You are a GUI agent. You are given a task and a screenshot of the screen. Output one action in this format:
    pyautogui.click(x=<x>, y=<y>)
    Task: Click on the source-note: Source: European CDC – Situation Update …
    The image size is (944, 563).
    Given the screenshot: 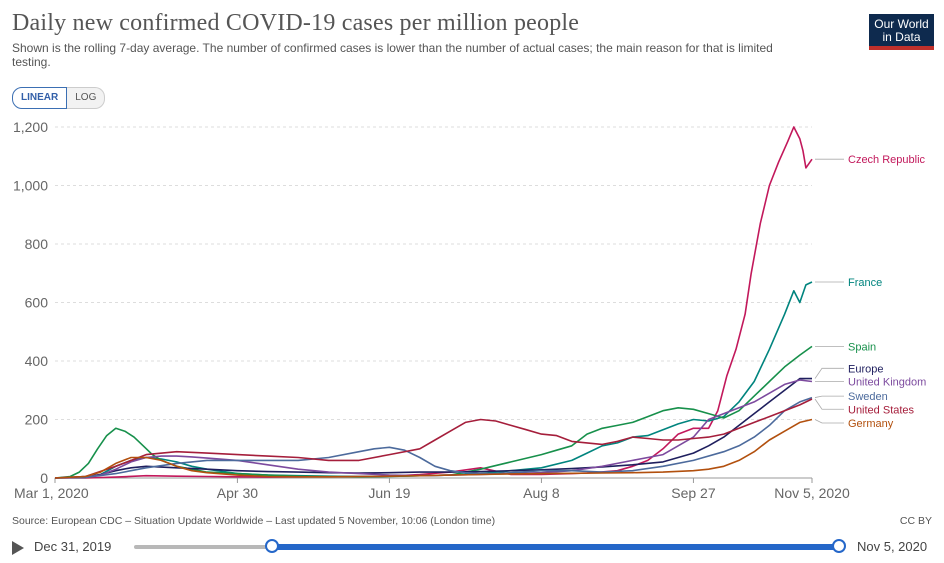 What is the action you would take?
    pyautogui.click(x=254, y=521)
    